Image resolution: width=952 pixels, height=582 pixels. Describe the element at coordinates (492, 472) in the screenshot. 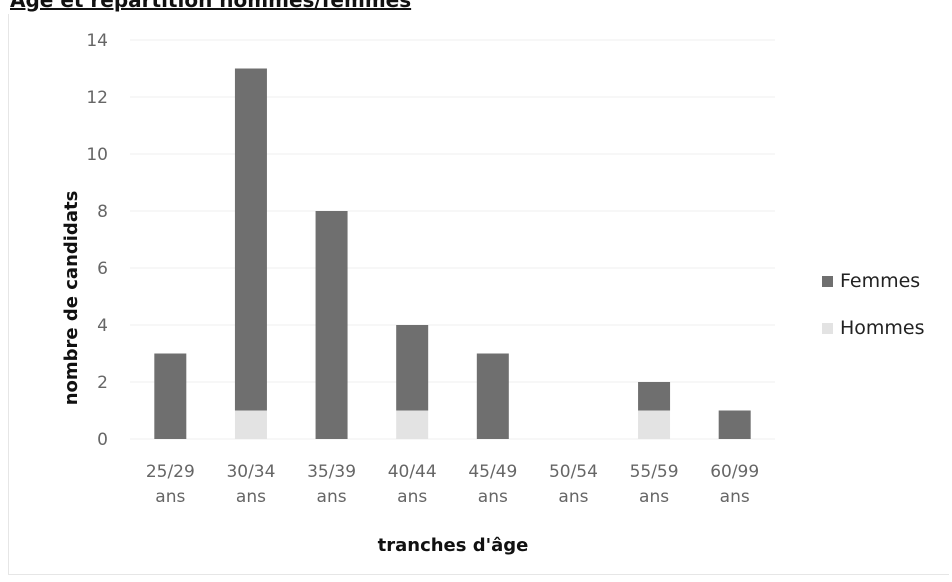

I see `x-tick-label: 45/49` at that location.